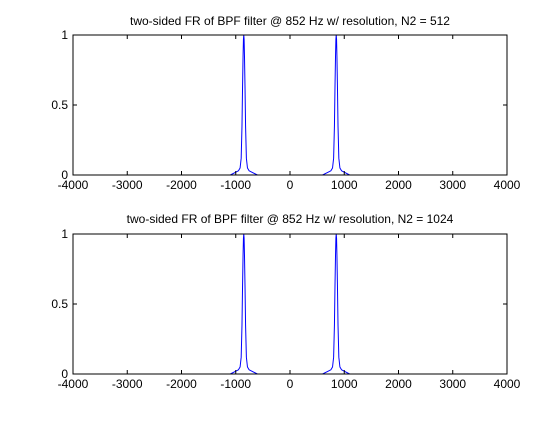 This screenshot has height=425, width=560. I want to click on subplot-bottom-x-tick-label-3: -1000, so click(235, 384).